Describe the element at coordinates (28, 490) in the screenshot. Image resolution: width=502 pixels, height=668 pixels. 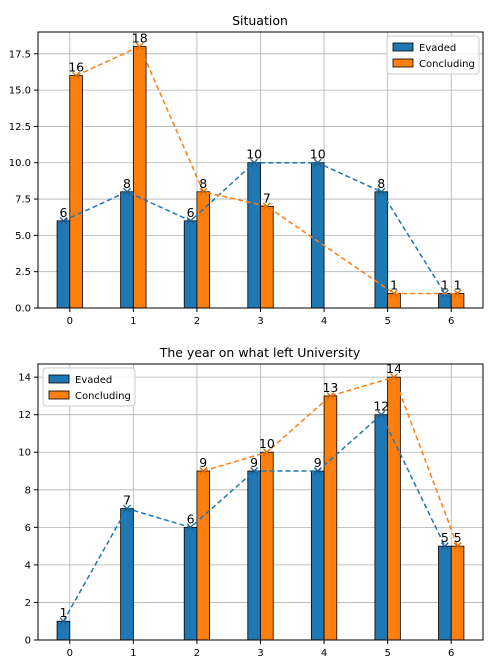
I see `y-tick-label: 8` at that location.